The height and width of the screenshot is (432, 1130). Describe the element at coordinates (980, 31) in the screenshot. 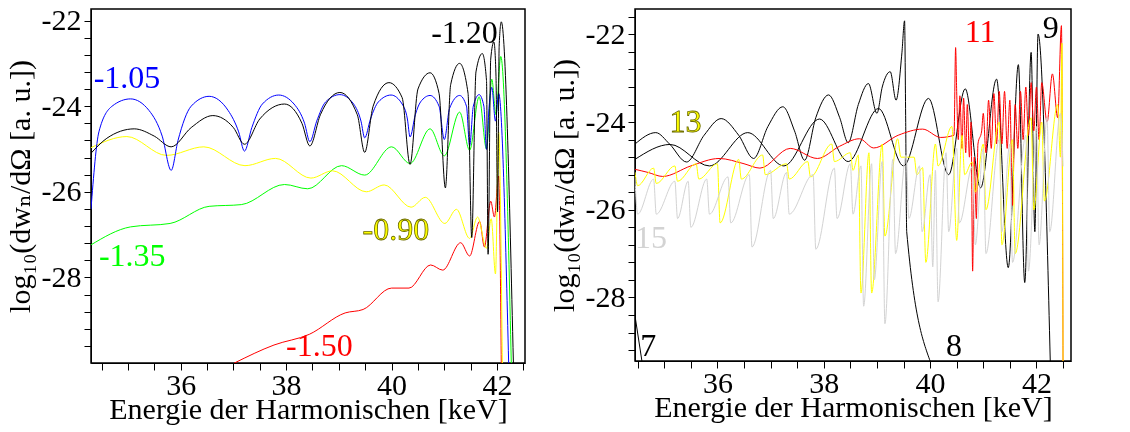

I see `series-label: 11` at that location.